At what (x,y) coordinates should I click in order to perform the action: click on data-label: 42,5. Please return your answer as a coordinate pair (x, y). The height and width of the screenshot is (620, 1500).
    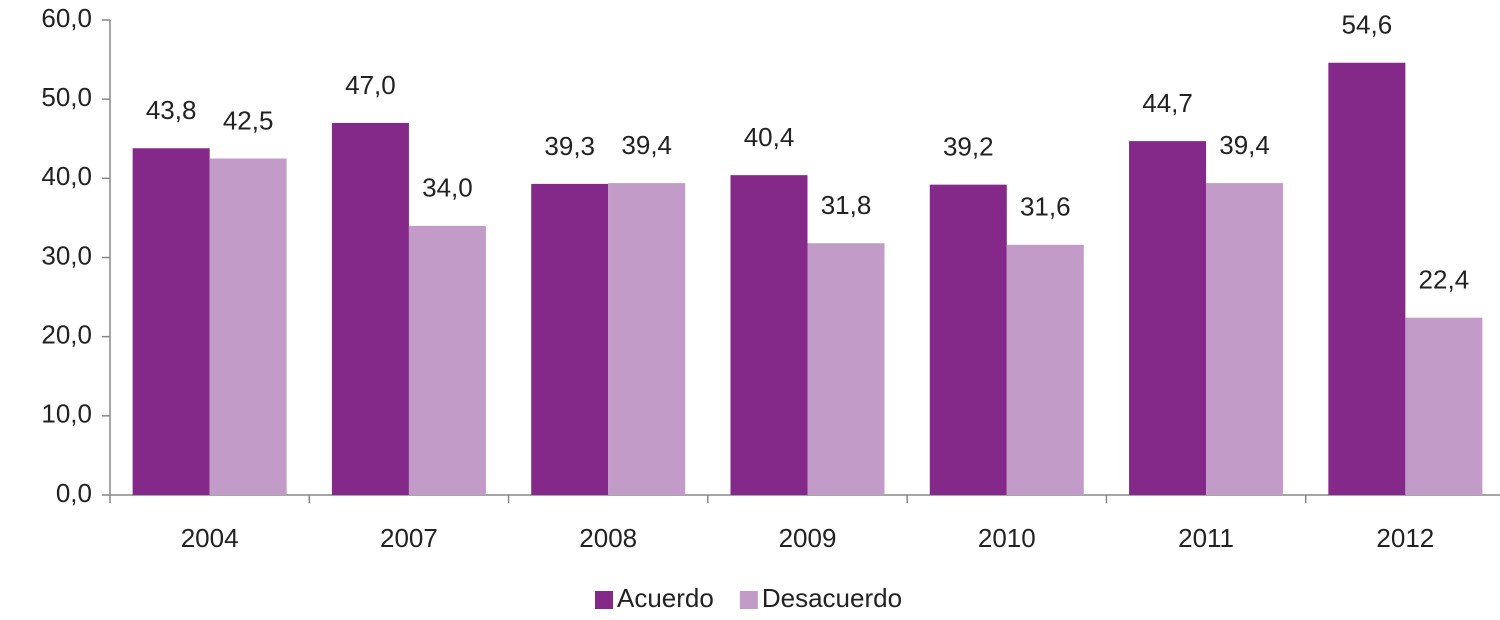
    Looking at the image, I should click on (248, 120).